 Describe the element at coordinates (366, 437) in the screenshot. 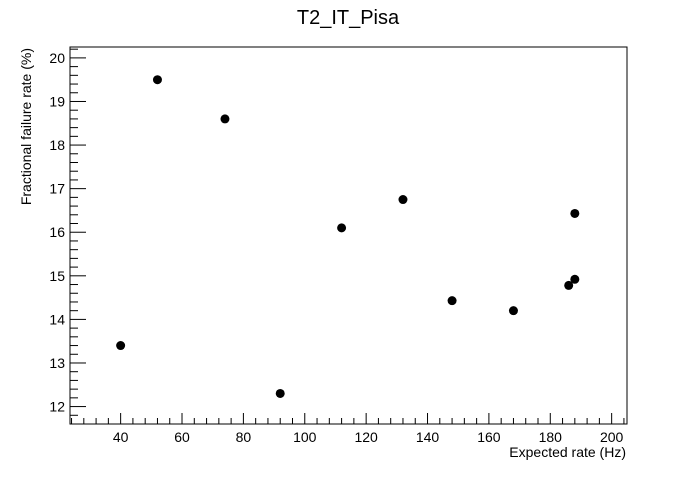

I see `x-tick-label: 120` at that location.